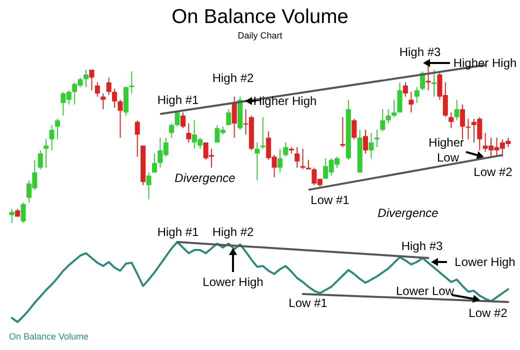  I want to click on annotation: High #2, so click(233, 78).